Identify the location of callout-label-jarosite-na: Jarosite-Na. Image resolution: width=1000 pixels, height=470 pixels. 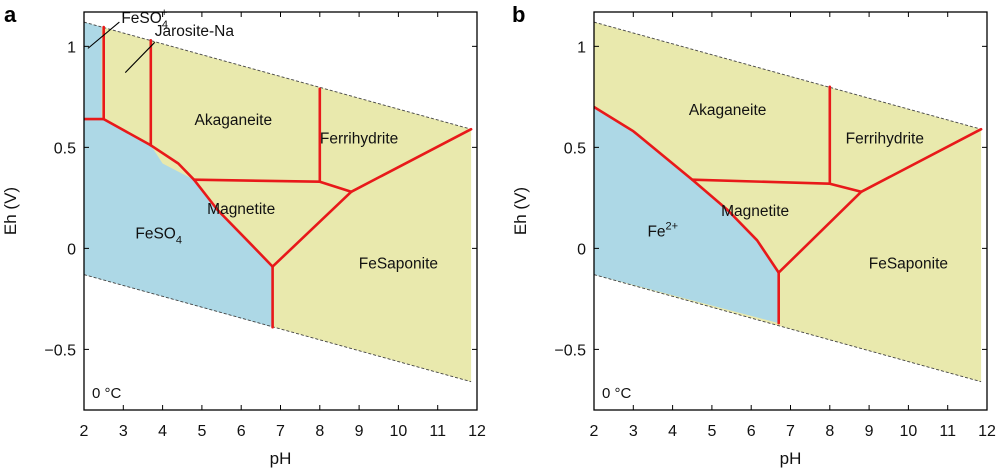
(195, 31).